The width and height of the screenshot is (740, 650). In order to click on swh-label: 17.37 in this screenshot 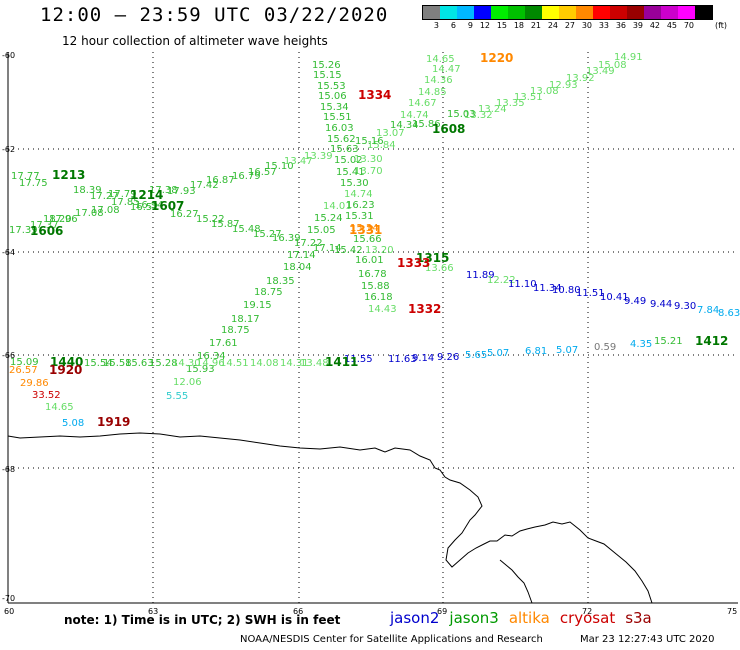, I will do `click(44, 225)`.